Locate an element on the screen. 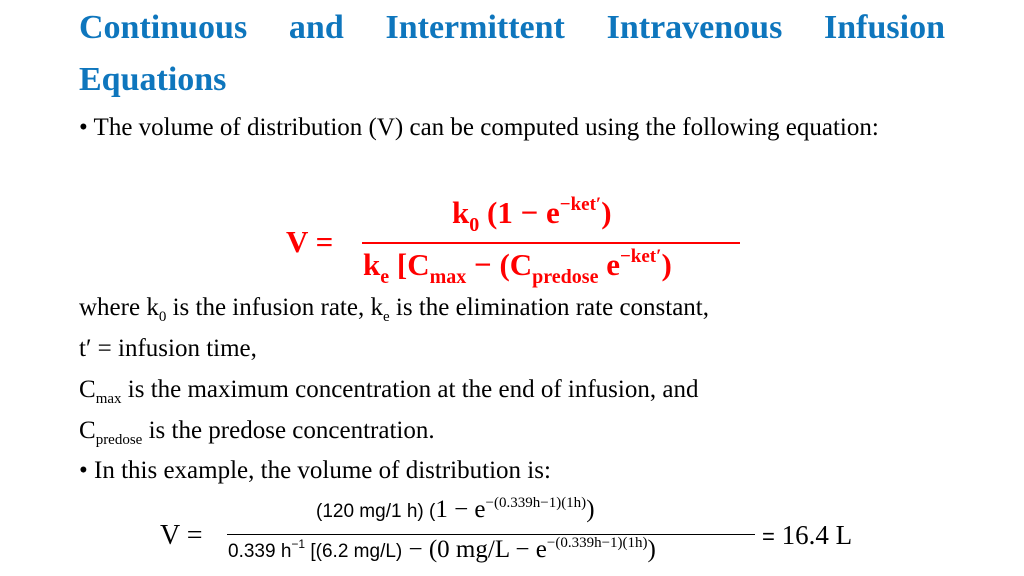 The image size is (1024, 576). where-line-cpredose: Cpredose is the predose concentration. is located at coordinates (257, 432).